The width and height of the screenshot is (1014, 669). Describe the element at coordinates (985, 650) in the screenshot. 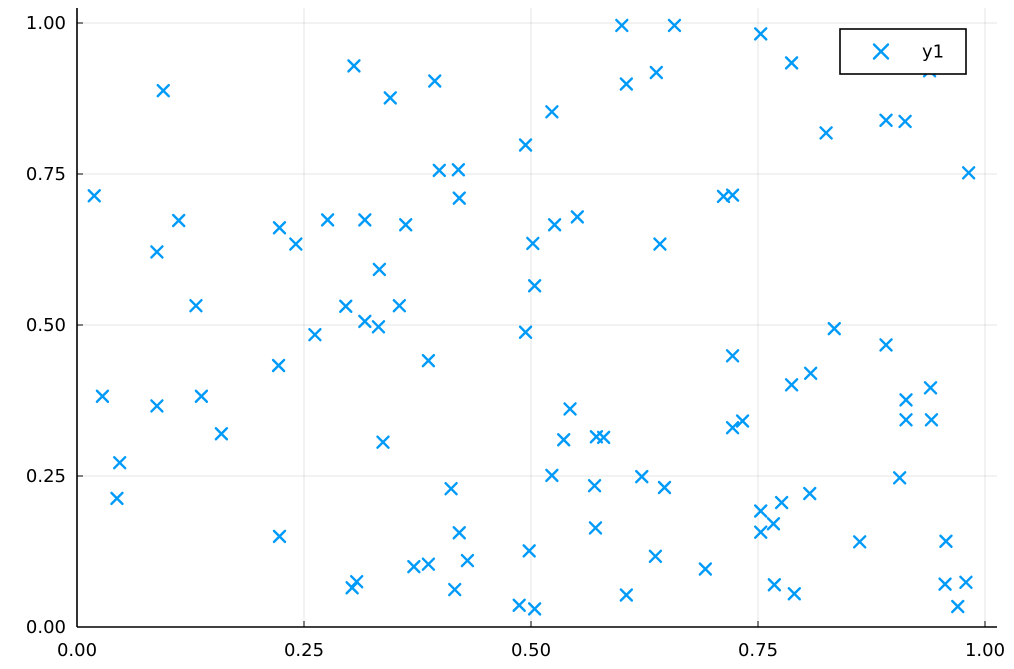

I see `x-tick-label-4: 1.00` at that location.